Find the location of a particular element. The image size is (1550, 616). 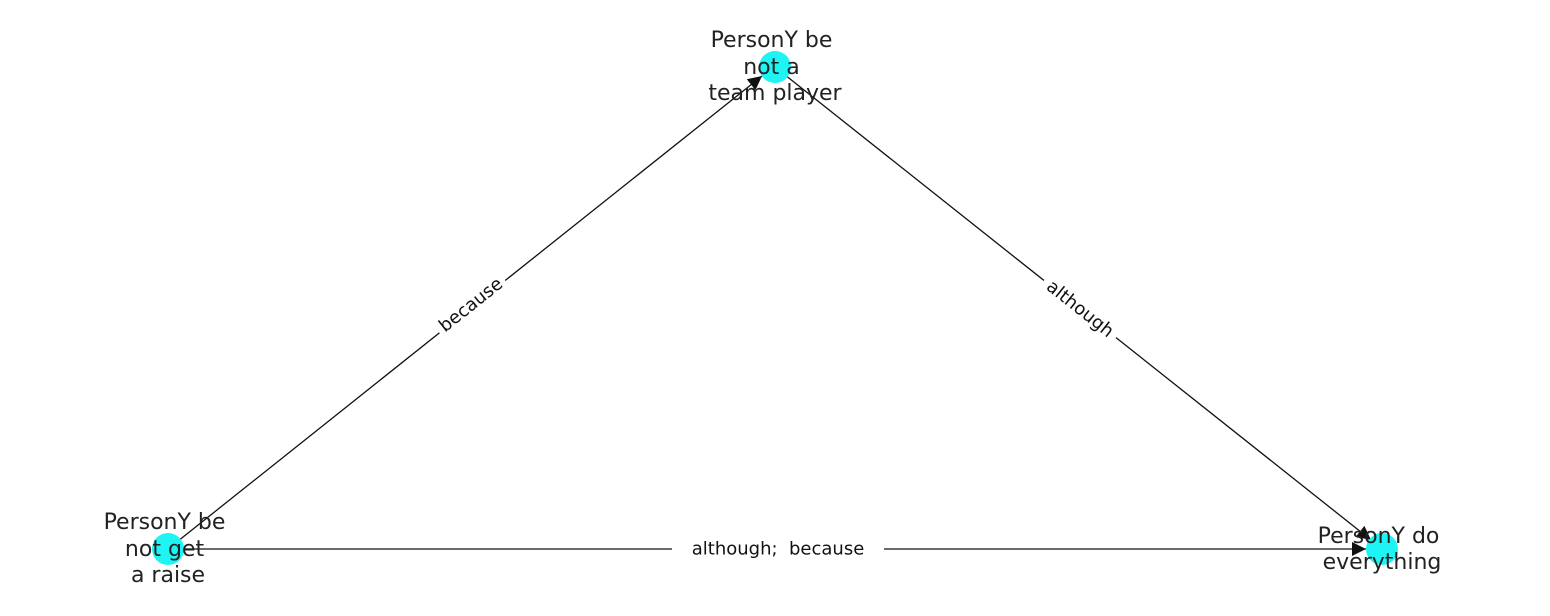

node-not-get-raise-circle is located at coordinates (168, 549).